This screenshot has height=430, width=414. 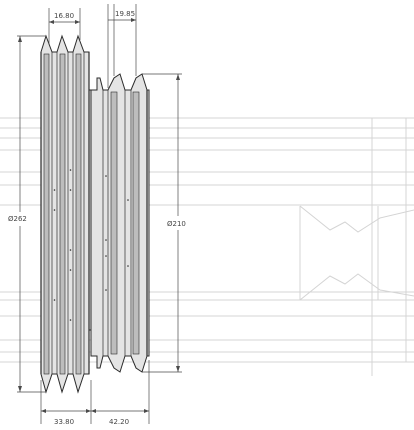 What do you see at coordinates (119, 422) in the screenshot?
I see `small-width-label: 42.20` at bounding box center [119, 422].